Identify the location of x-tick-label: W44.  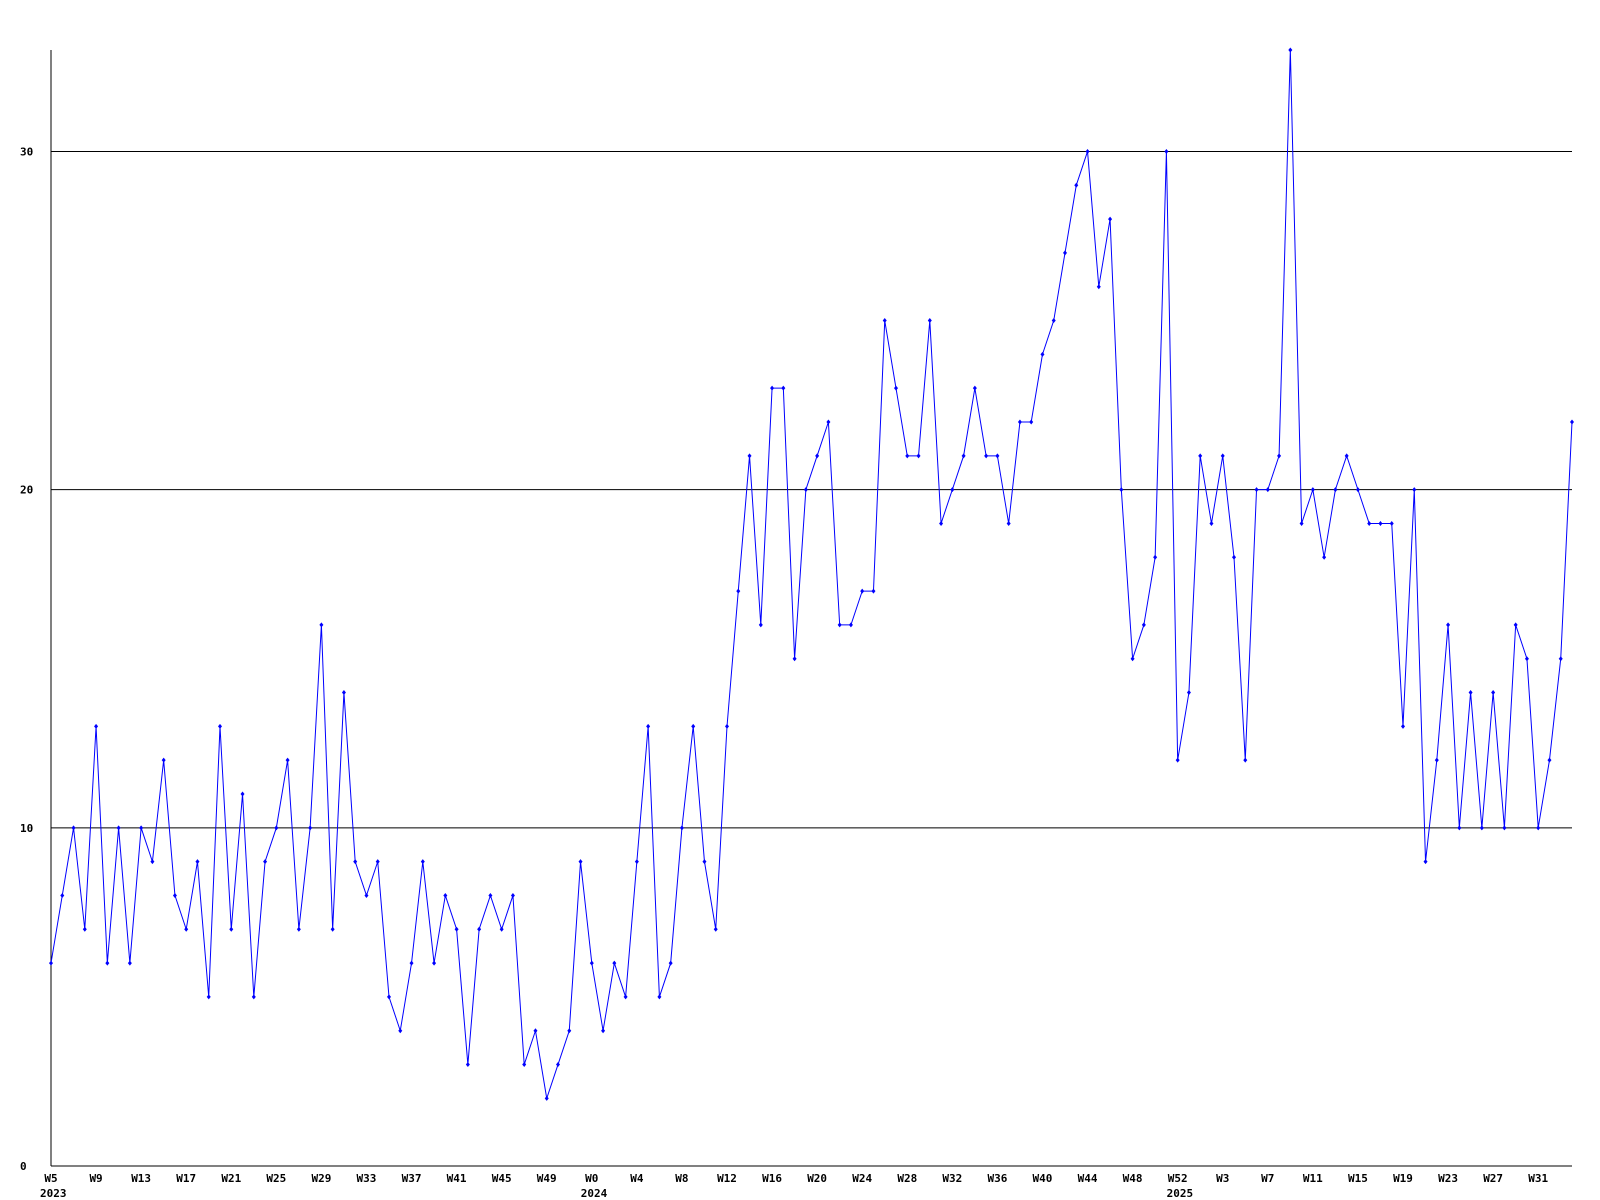
(1088, 1178).